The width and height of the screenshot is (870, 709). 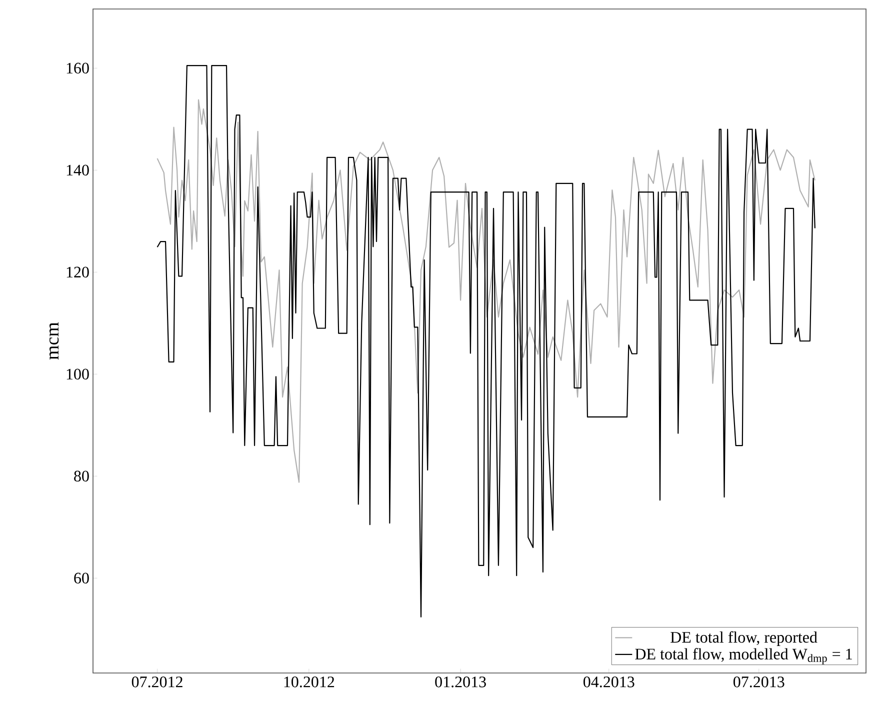 I want to click on x-tick-label: 01.2013, so click(x=460, y=682).